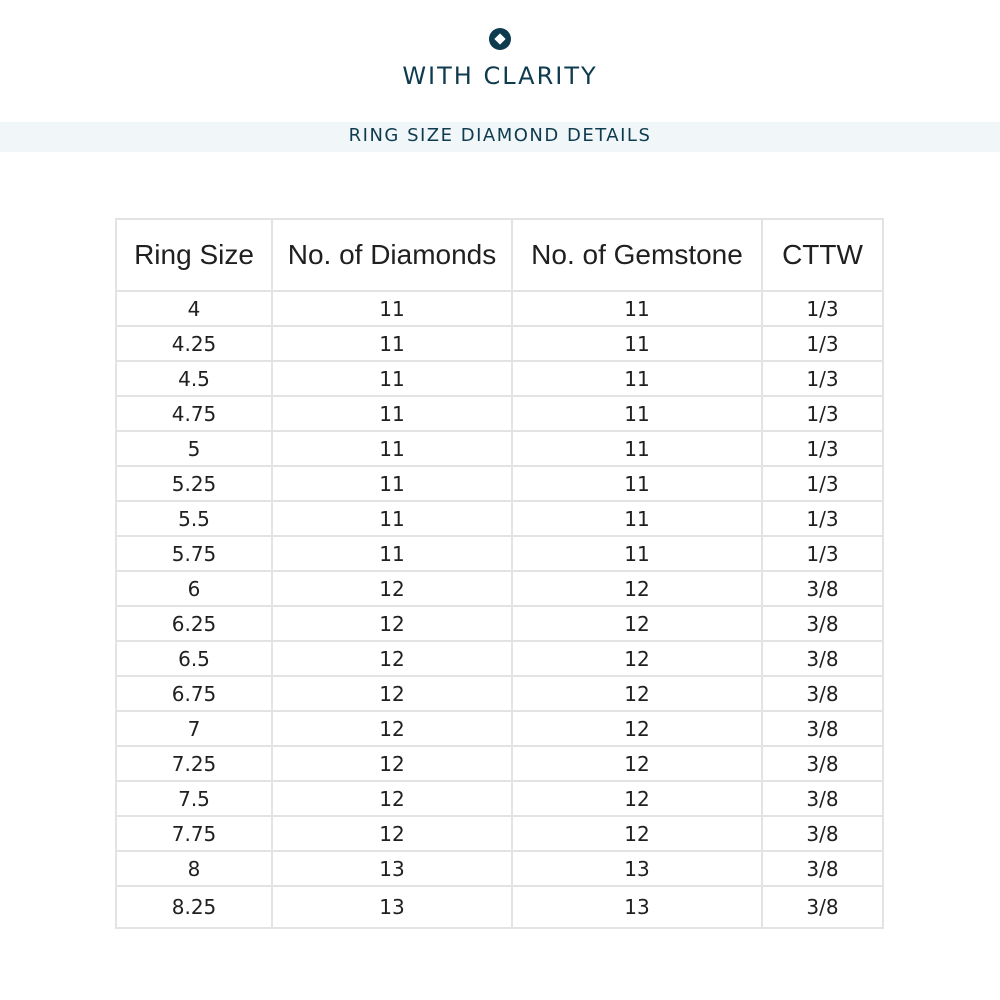  I want to click on table-row: 6.75 12 12 3/8, so click(499, 693).